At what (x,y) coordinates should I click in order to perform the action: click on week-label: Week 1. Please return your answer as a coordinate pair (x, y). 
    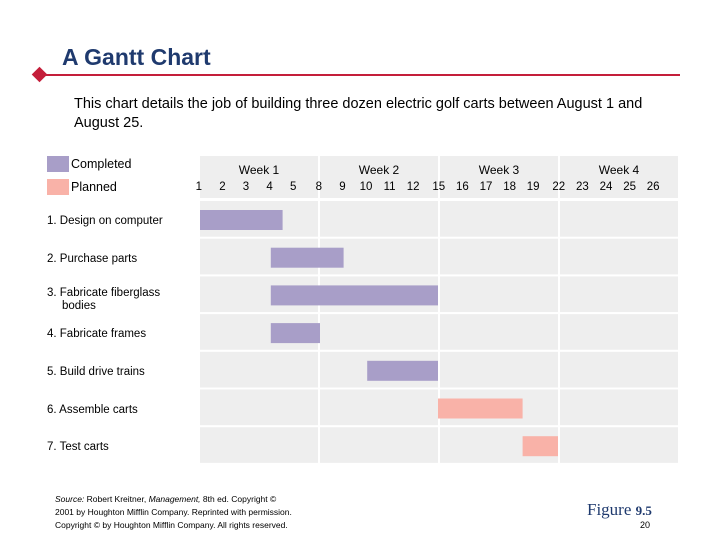
    Looking at the image, I should click on (259, 170).